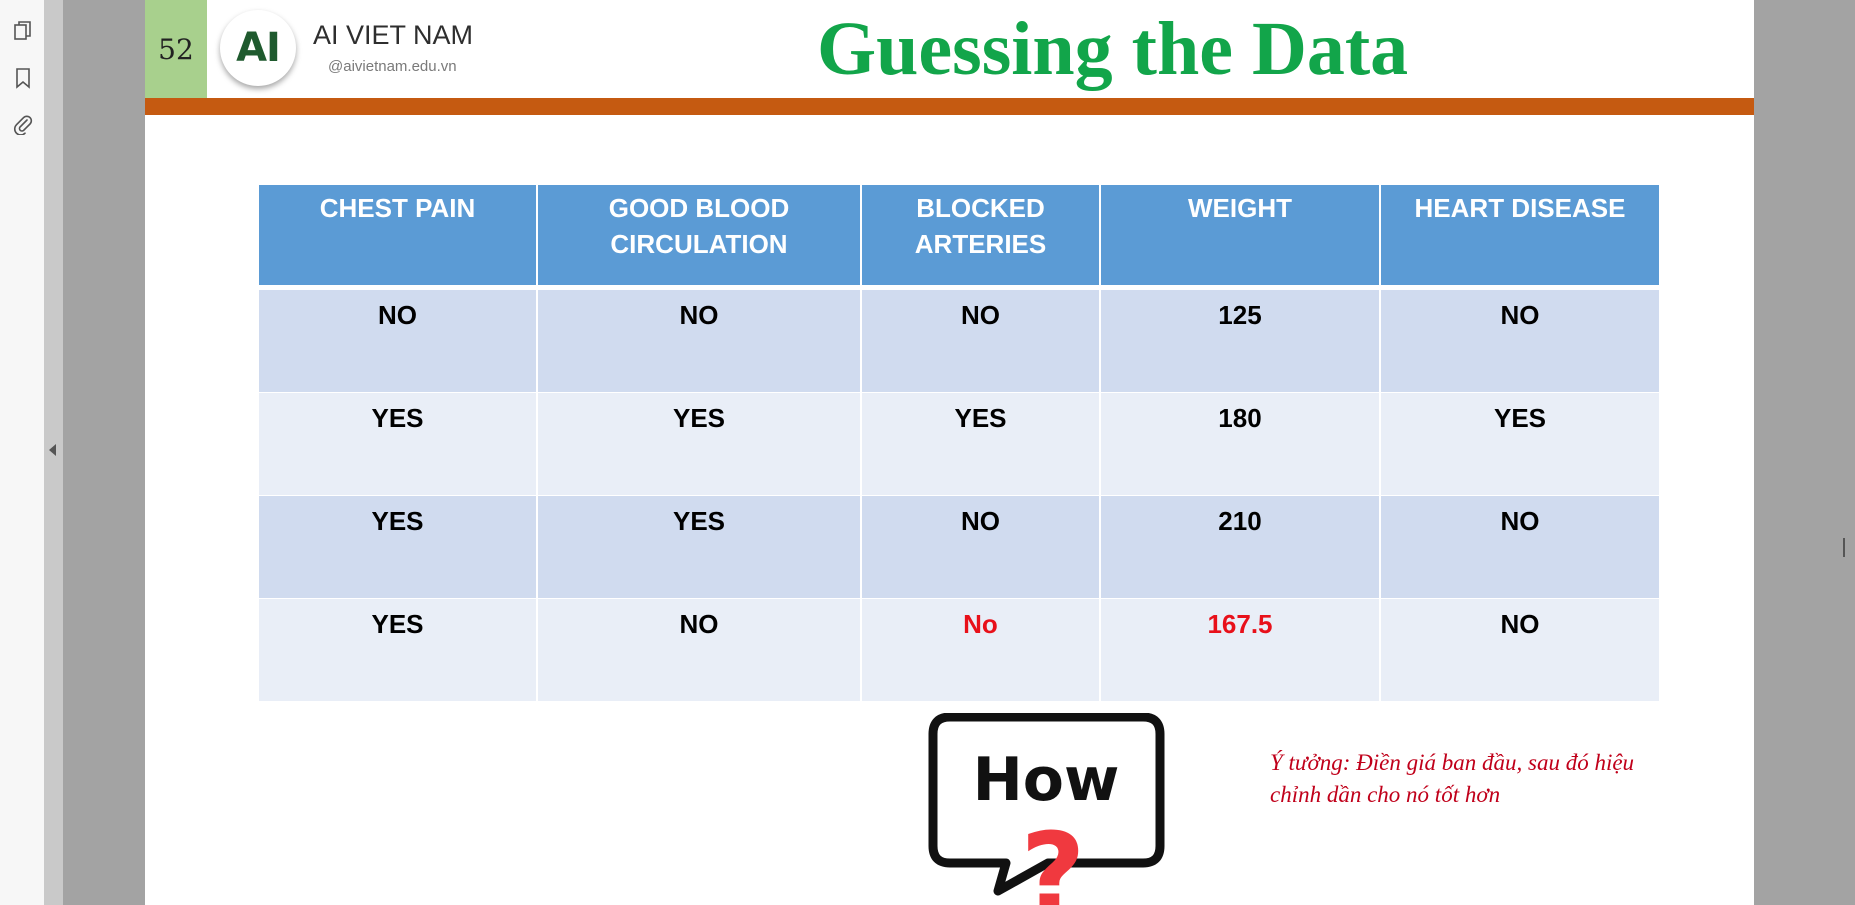  I want to click on how-text: How, so click(1046, 780).